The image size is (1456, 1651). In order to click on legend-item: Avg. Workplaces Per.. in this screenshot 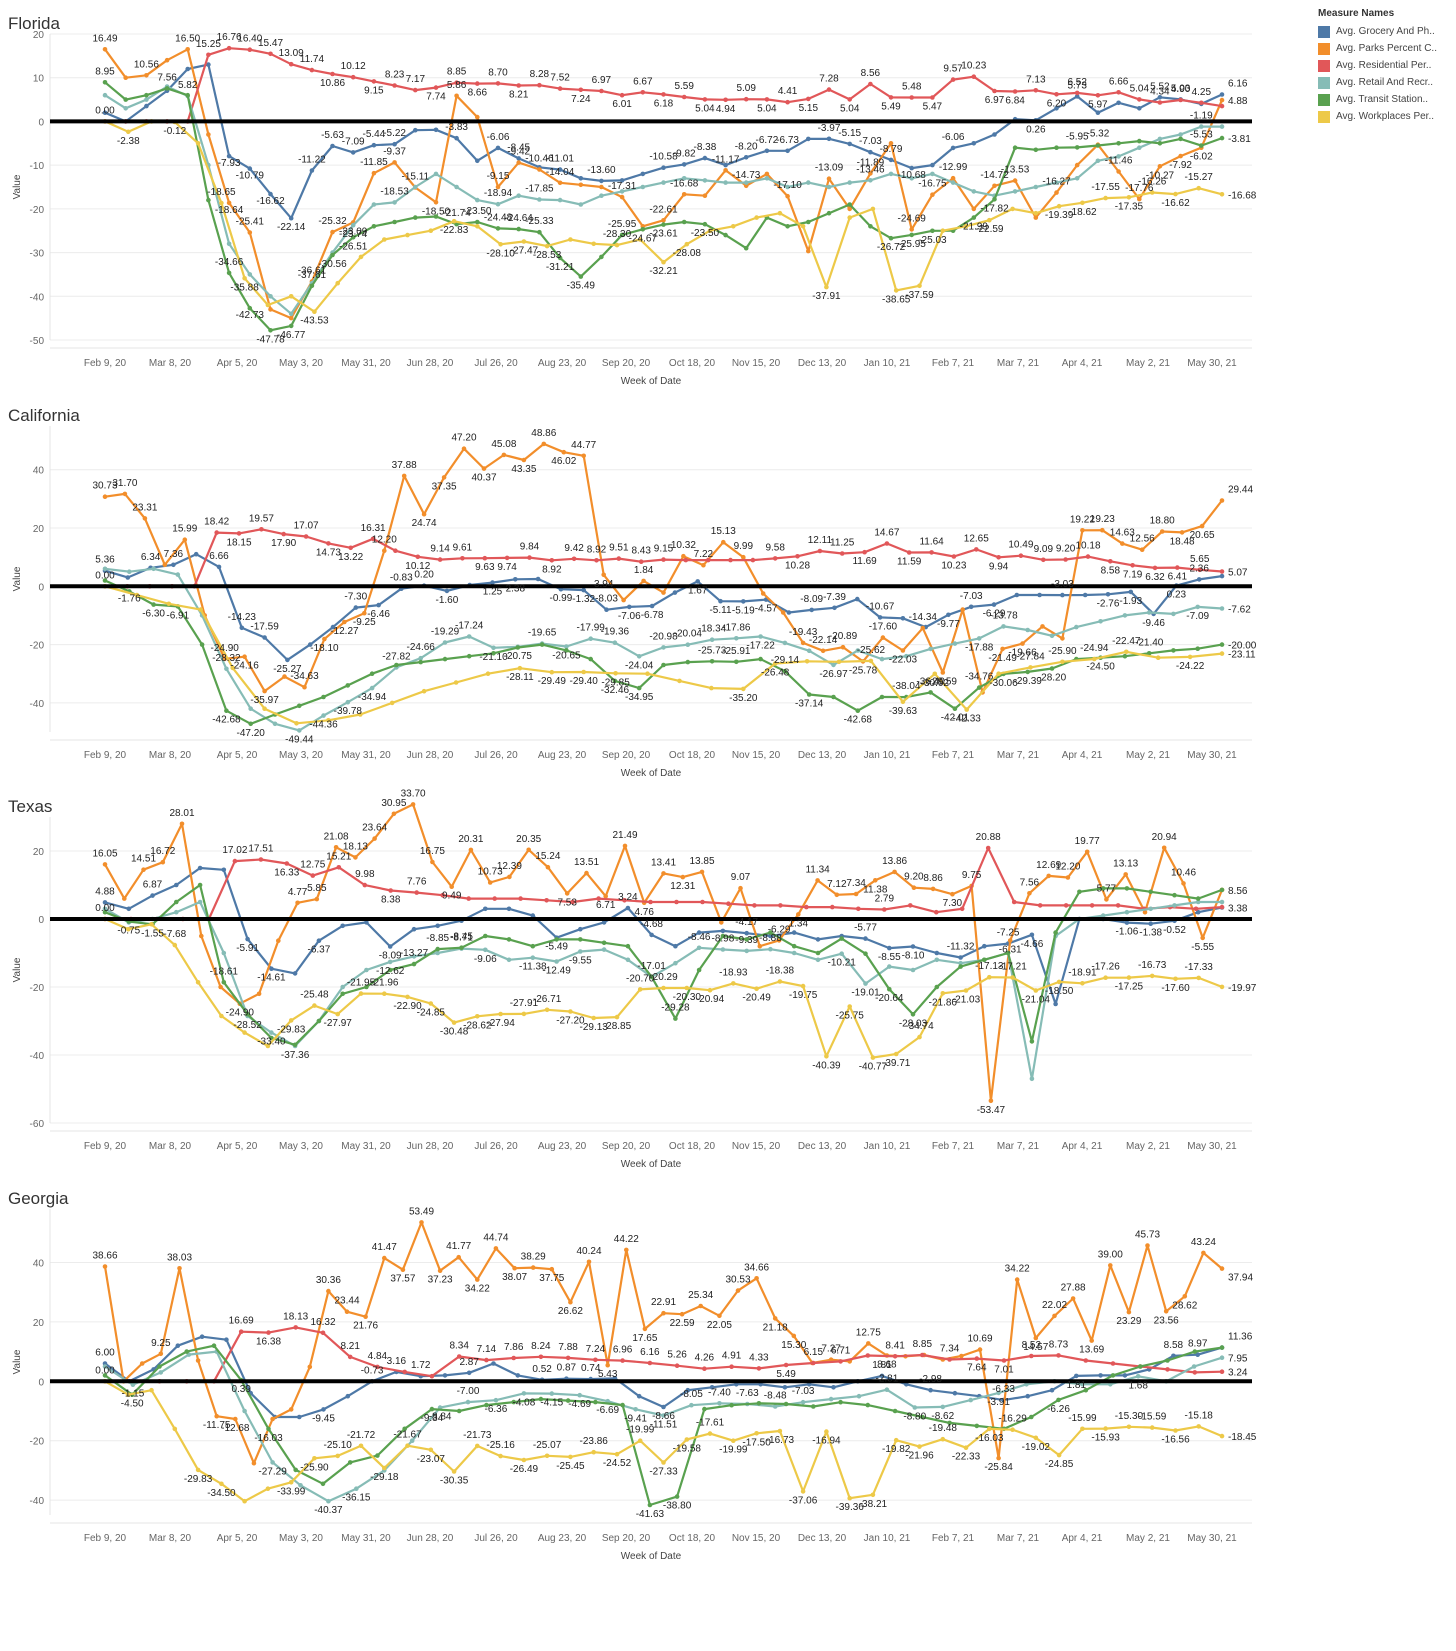, I will do `click(1386, 116)`.